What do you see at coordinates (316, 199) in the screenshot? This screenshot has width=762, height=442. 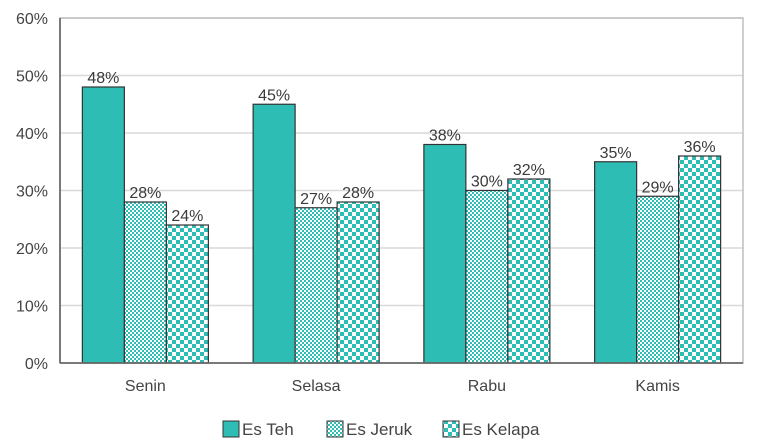 I see `data-label: 27%` at bounding box center [316, 199].